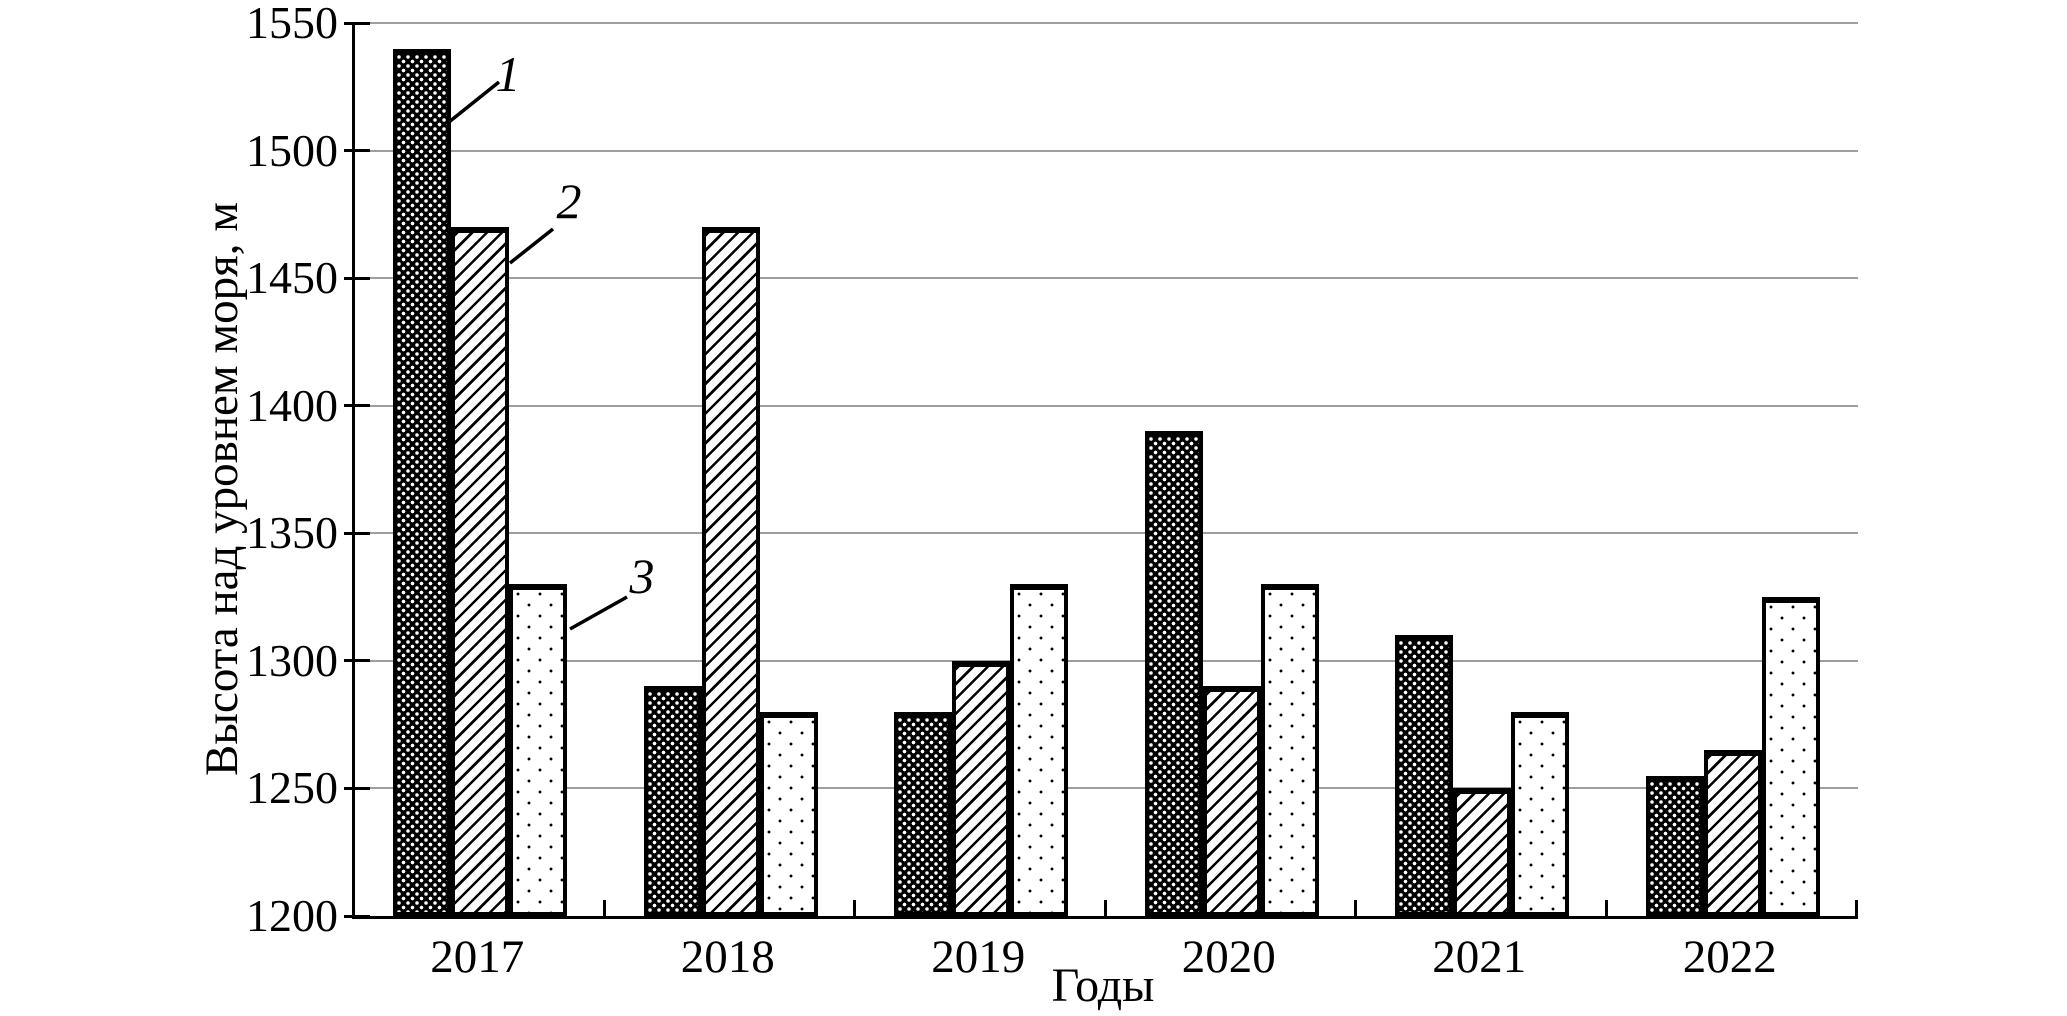 The height and width of the screenshot is (1016, 2067). I want to click on x-axis-title: Годы, so click(1103, 985).